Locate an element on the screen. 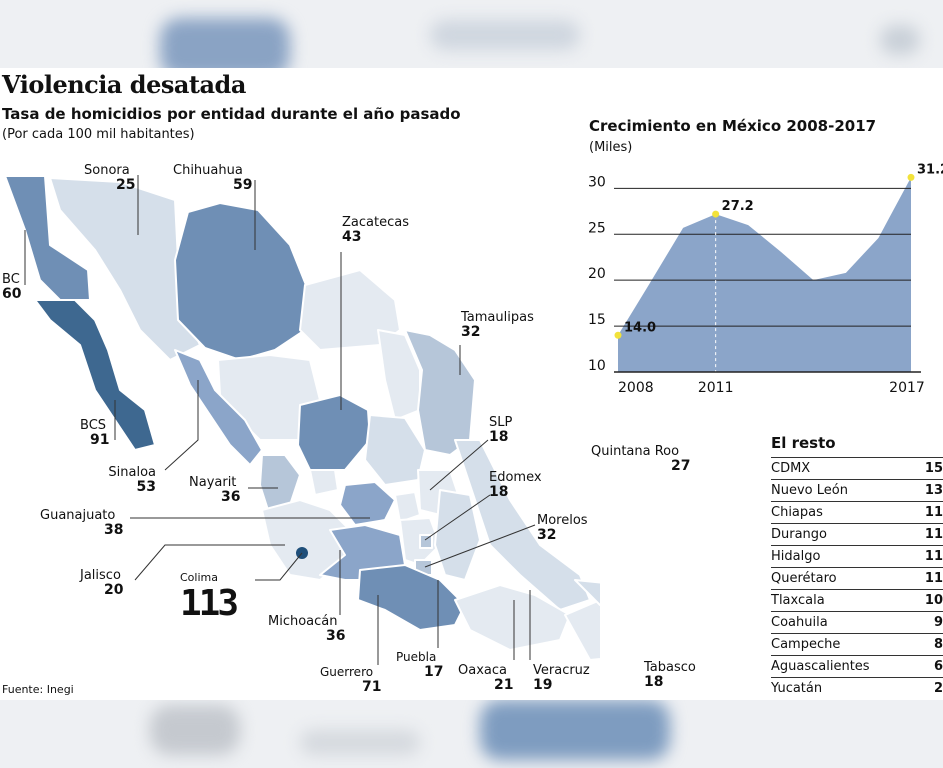 The width and height of the screenshot is (943, 768). label-name: Sonora is located at coordinates (107, 170).